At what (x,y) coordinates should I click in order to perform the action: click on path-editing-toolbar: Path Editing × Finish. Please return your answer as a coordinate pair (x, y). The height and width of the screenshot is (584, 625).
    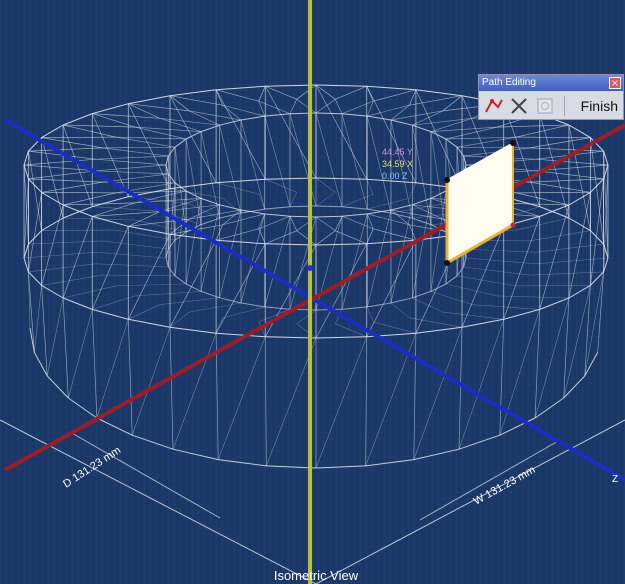
    Looking at the image, I should click on (551, 97).